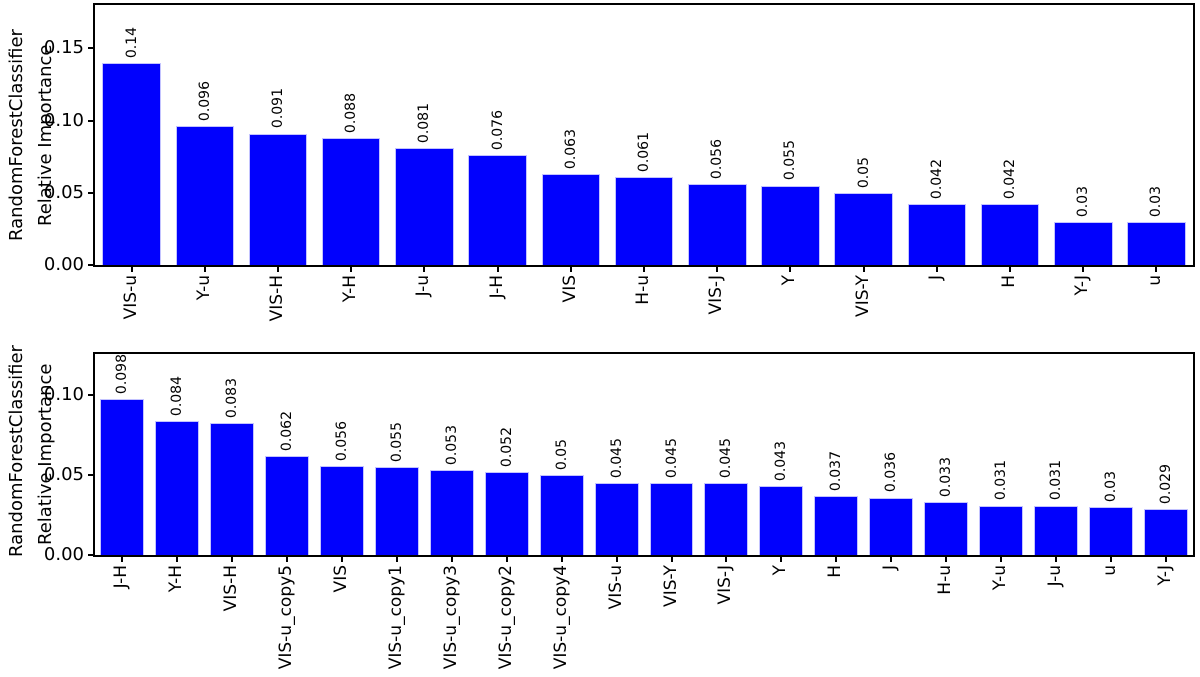 This screenshot has width=1200, height=677. What do you see at coordinates (835, 571) in the screenshot?
I see `x-tick-label: H` at bounding box center [835, 571].